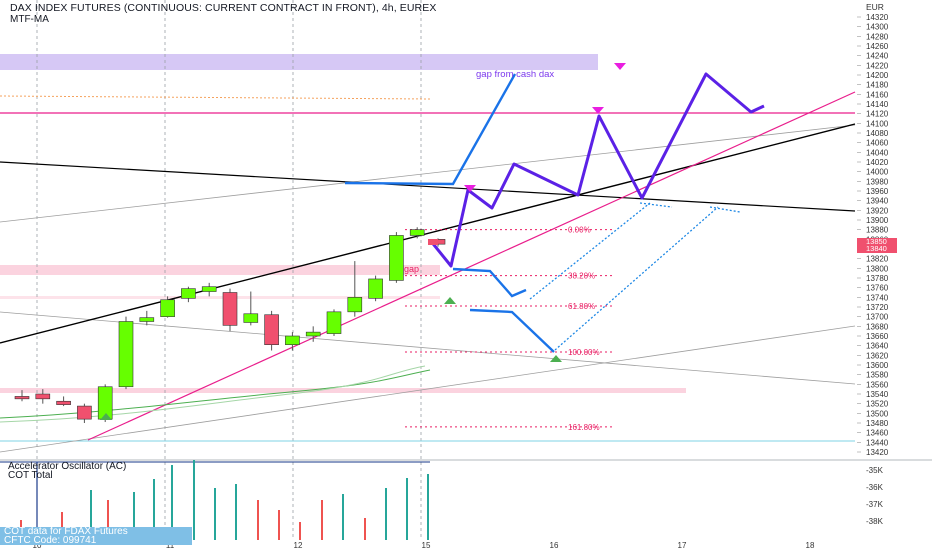 This screenshot has height=555, width=932. Describe the element at coordinates (877, 317) in the screenshot. I see `price-tick-label: 13700` at that location.